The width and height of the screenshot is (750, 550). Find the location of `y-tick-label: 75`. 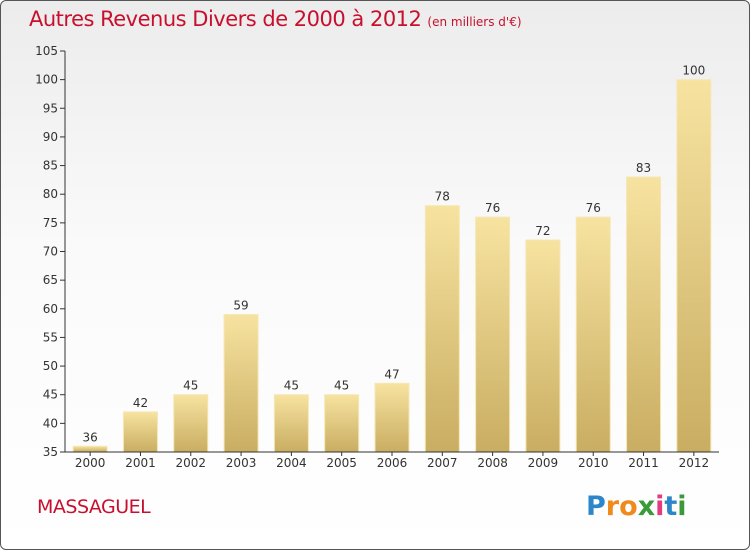

y-tick-label: 75 is located at coordinates (50, 223).